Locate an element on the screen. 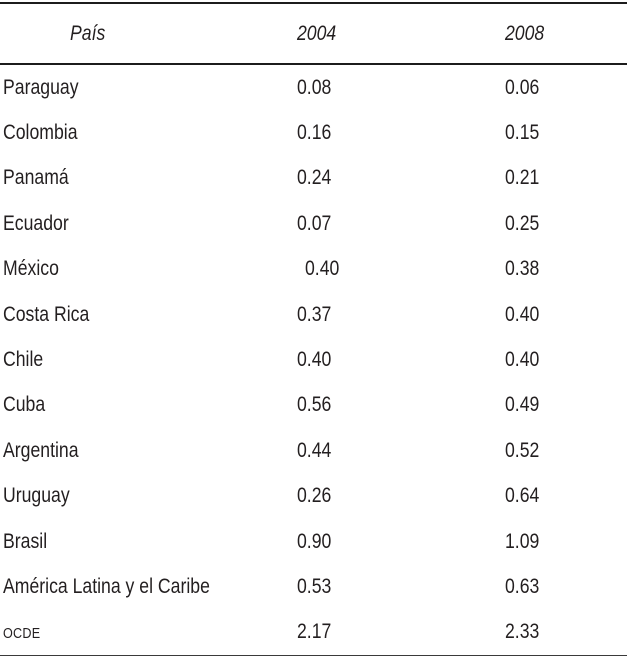 The image size is (627, 664). table-row: México 0.40 0.38 is located at coordinates (313, 269).